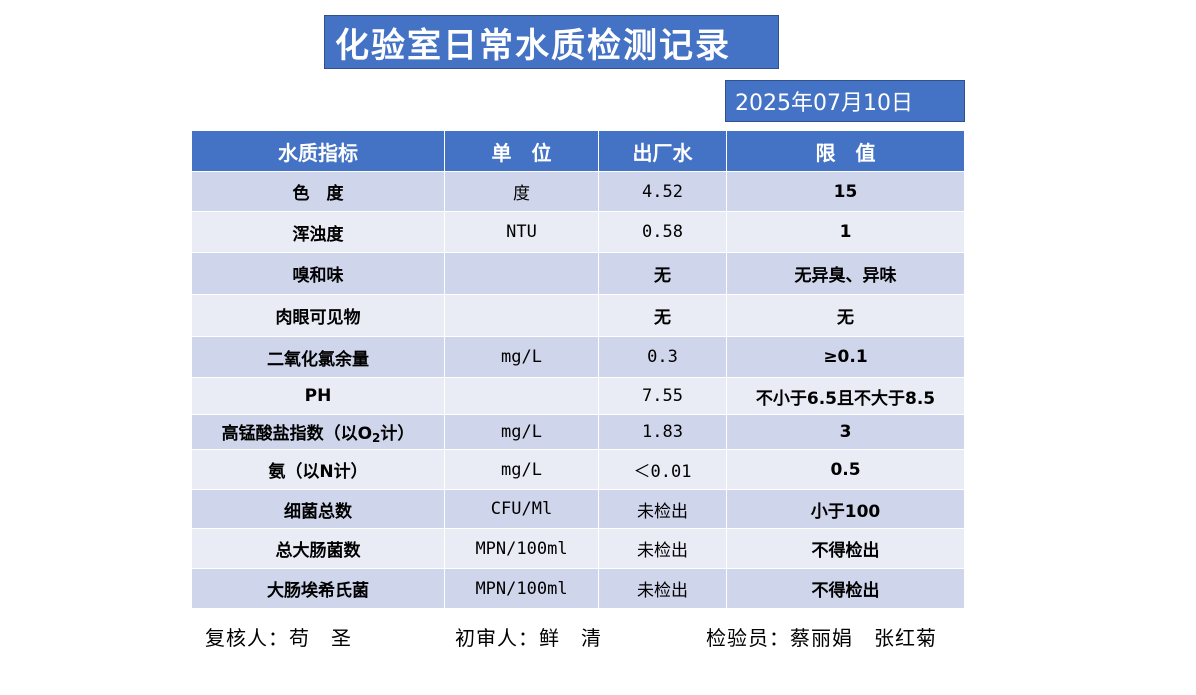 The width and height of the screenshot is (1196, 695). What do you see at coordinates (845, 191) in the screenshot?
I see `limit-cell: 15` at bounding box center [845, 191].